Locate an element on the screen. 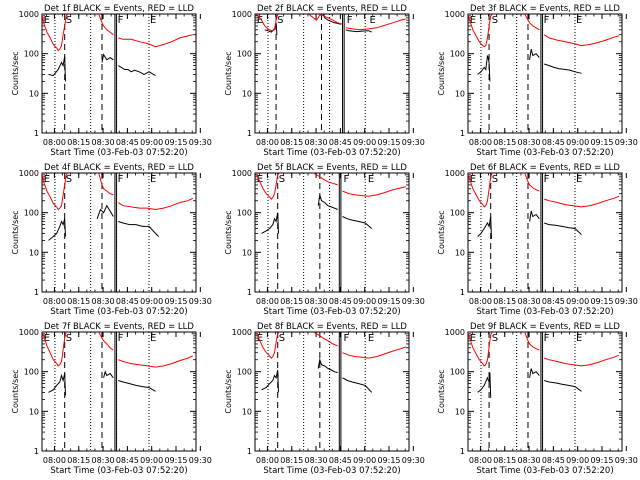 This screenshot has width=640, height=480. panel-title: Det 6f BLACK = Events, RED = LLD is located at coordinates (545, 168).